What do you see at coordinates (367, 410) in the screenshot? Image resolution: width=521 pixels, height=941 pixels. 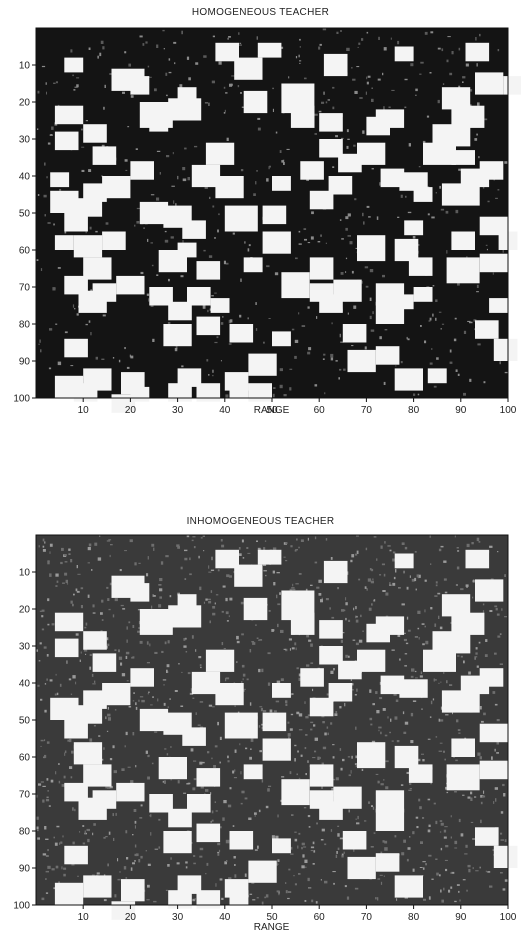 I see `x-tick-label: 70` at bounding box center [367, 410].